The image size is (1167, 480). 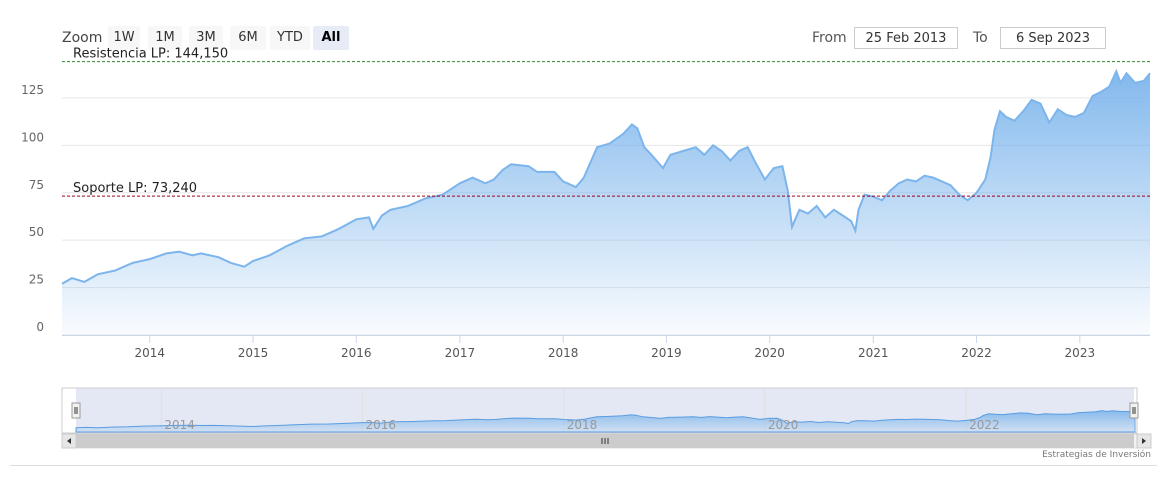 What do you see at coordinates (666, 353) in the screenshot?
I see `x-tick-label: 2019` at bounding box center [666, 353].